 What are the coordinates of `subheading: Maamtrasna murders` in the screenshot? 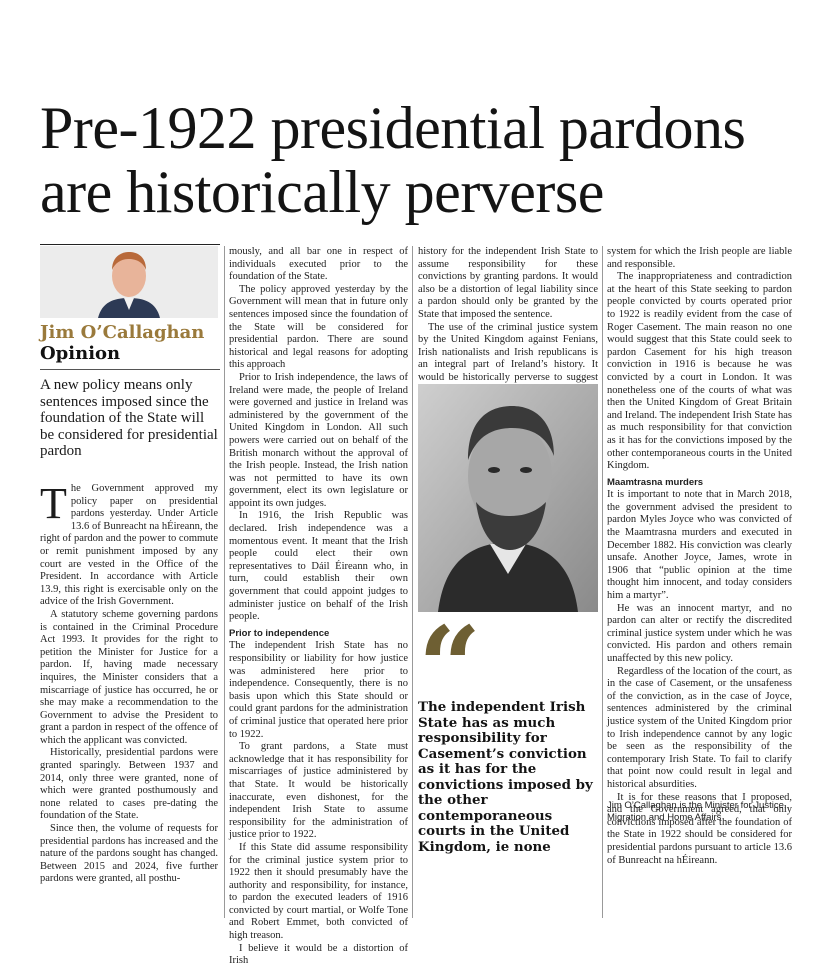 It's located at (655, 482).